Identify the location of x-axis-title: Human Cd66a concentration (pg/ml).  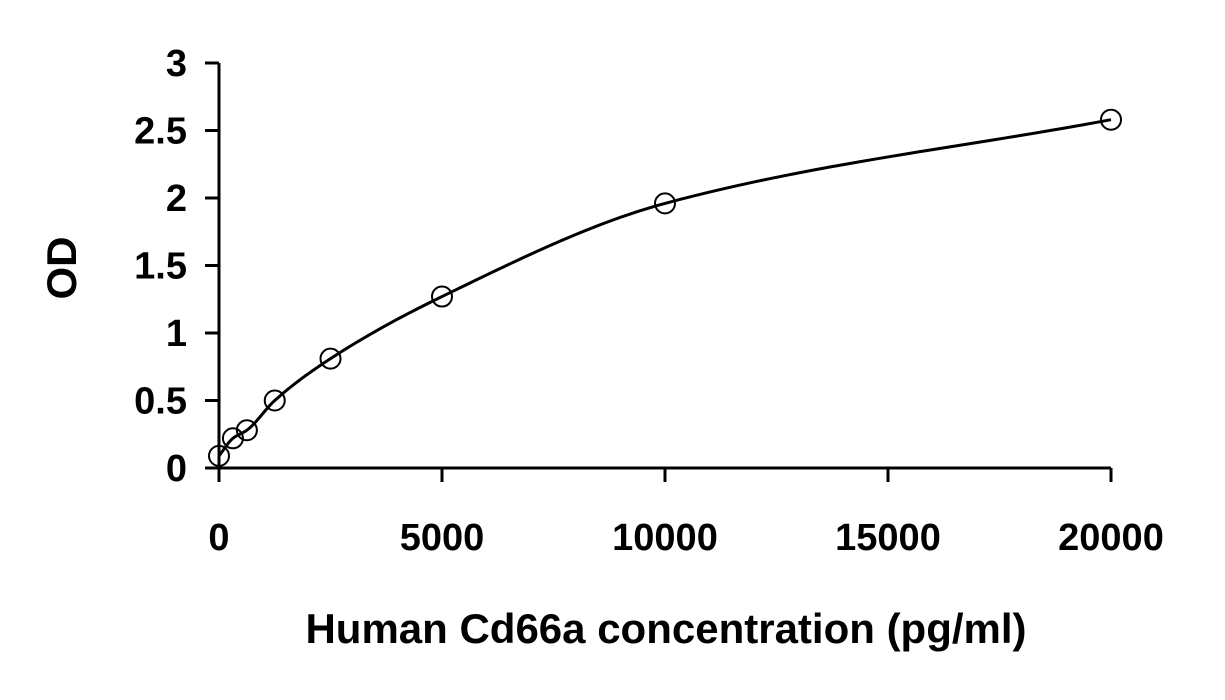
(665, 628).